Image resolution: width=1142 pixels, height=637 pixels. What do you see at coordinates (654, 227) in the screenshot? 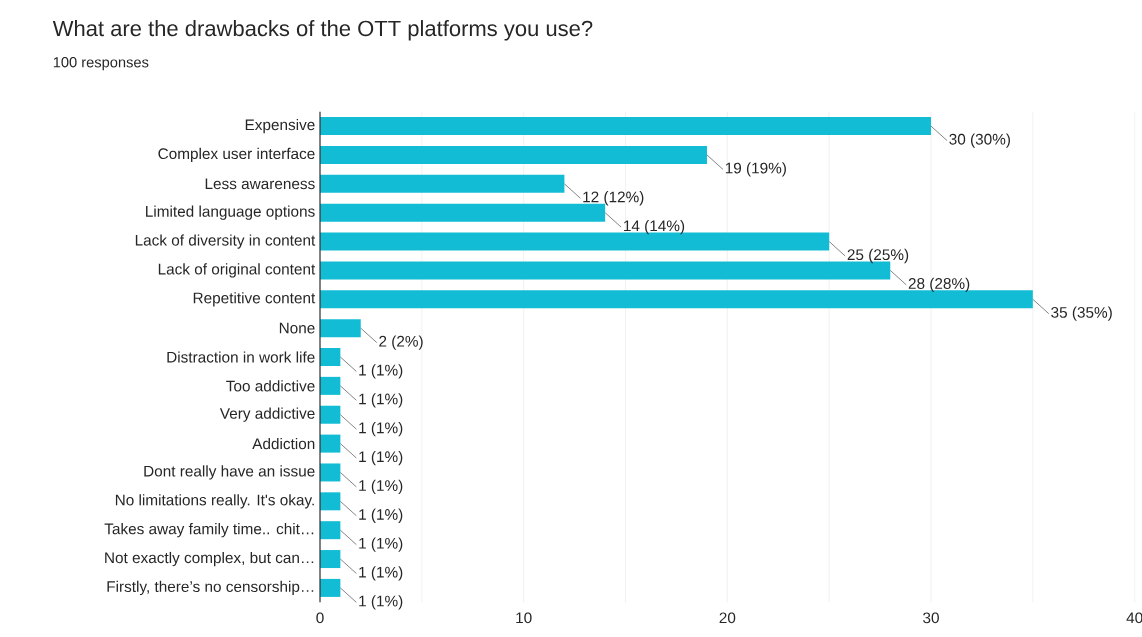
I see `data-label: 14 (14%)` at bounding box center [654, 227].